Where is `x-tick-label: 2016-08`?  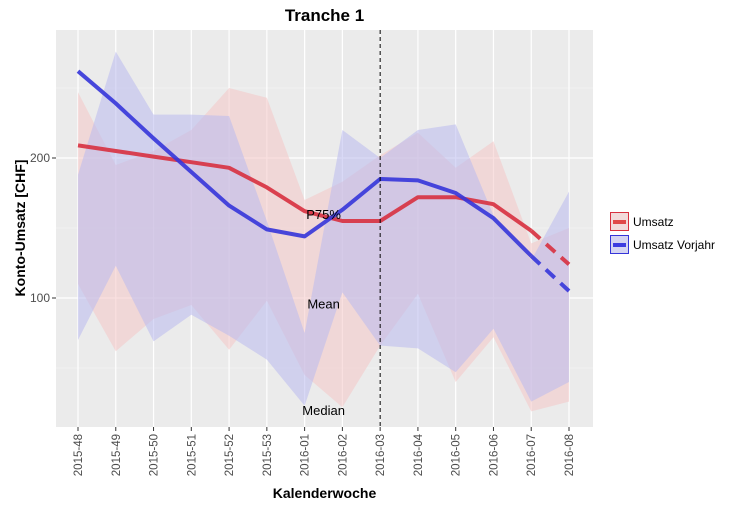
x-tick-label: 2016-08 is located at coordinates (570, 455).